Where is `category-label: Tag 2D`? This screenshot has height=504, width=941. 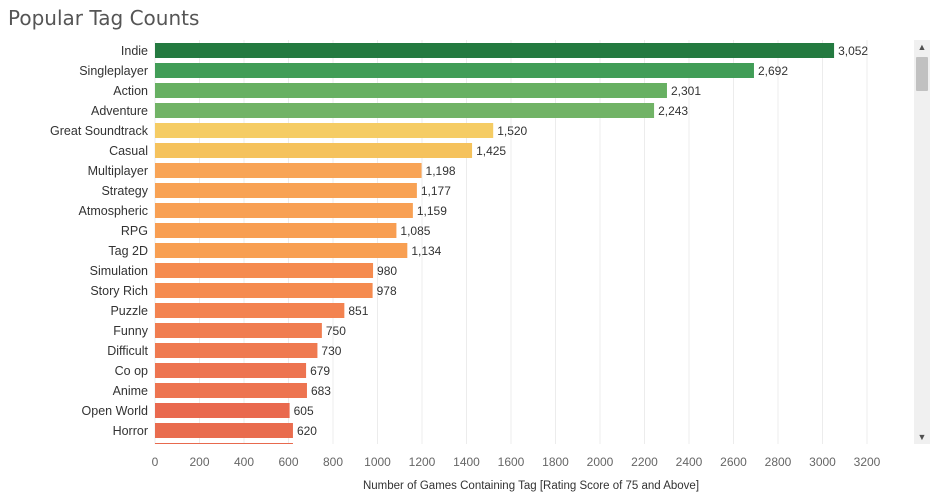
category-label: Tag 2D is located at coordinates (128, 251).